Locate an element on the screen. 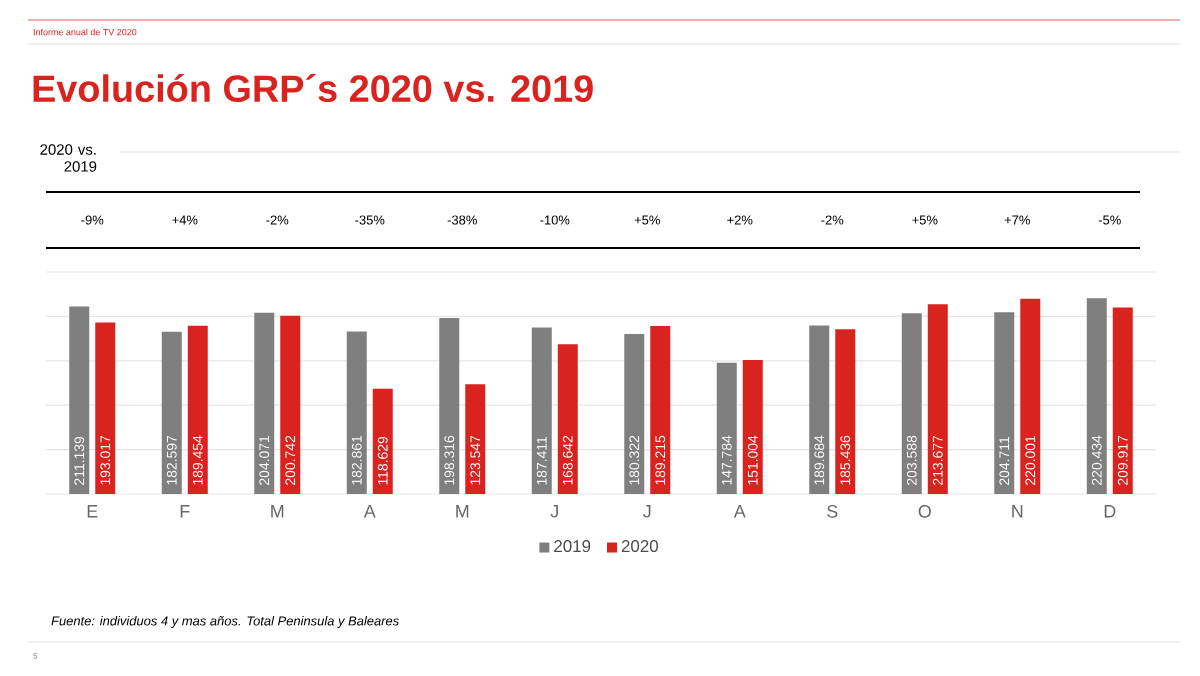 The height and width of the screenshot is (676, 1200). x-tick-label: F is located at coordinates (185, 511).